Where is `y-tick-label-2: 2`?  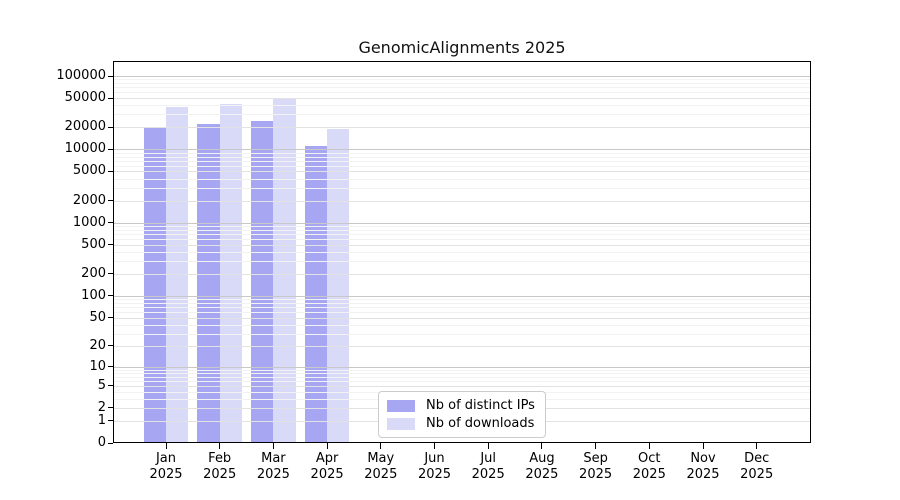 y-tick-label-2: 2 is located at coordinates (101, 407).